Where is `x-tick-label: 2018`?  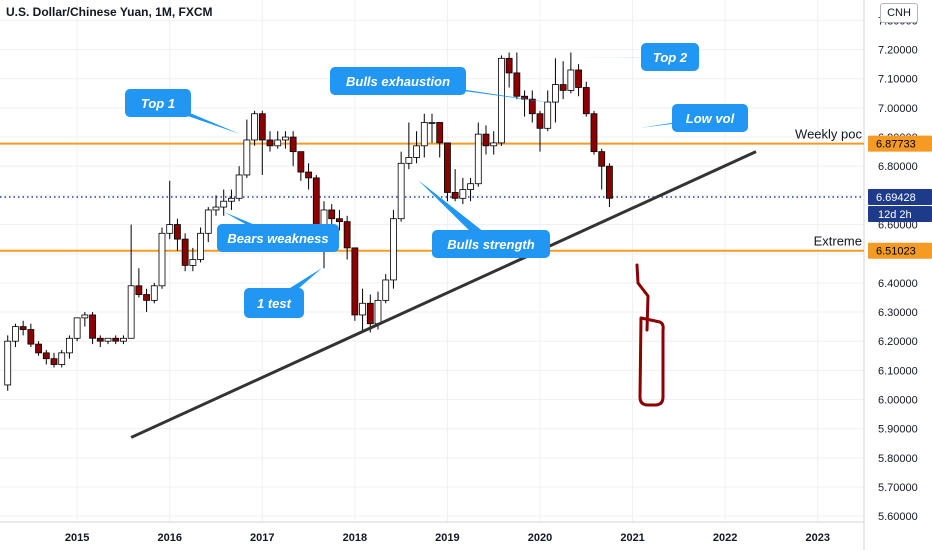
x-tick-label: 2018 is located at coordinates (355, 538).